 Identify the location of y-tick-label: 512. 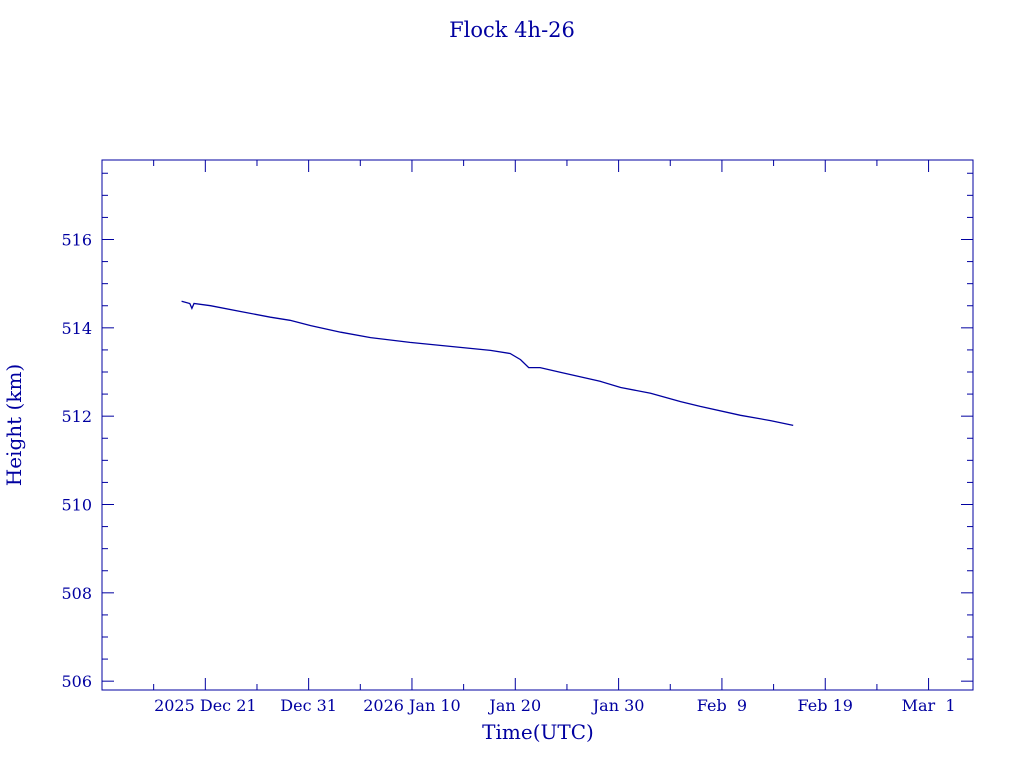
(76, 416).